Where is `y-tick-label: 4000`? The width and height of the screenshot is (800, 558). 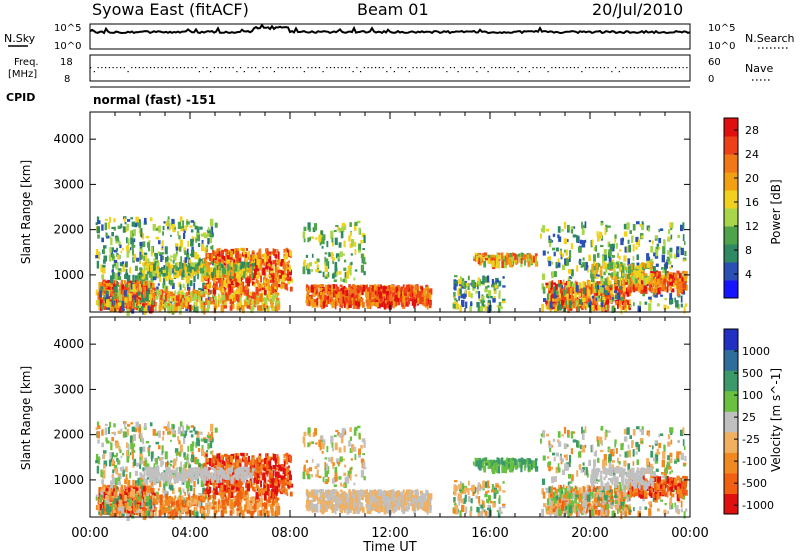
y-tick-label: 4000 is located at coordinates (68, 139).